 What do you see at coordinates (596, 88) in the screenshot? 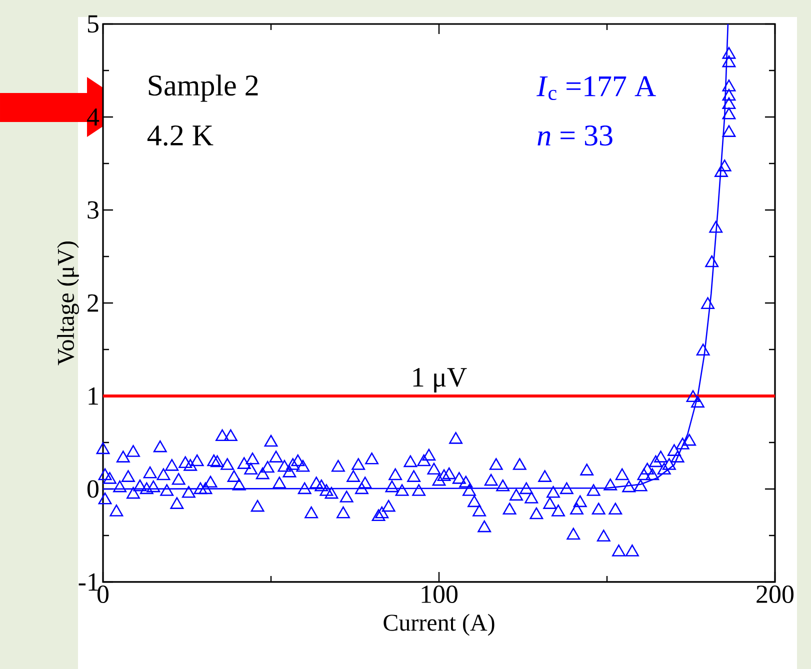
I see `annotation: I$_{c}$ =177 A` at bounding box center [596, 88].